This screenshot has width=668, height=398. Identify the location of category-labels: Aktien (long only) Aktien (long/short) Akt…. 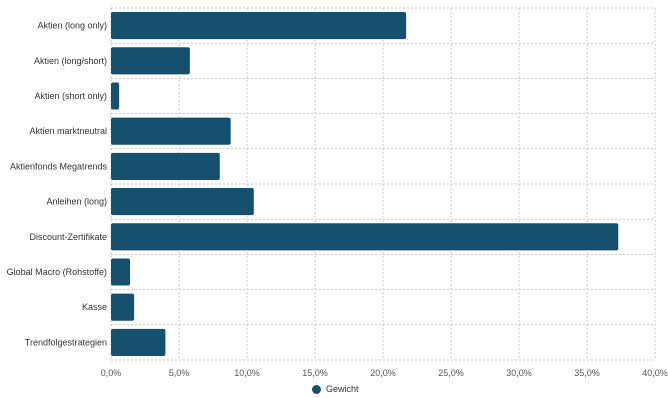
(57, 184).